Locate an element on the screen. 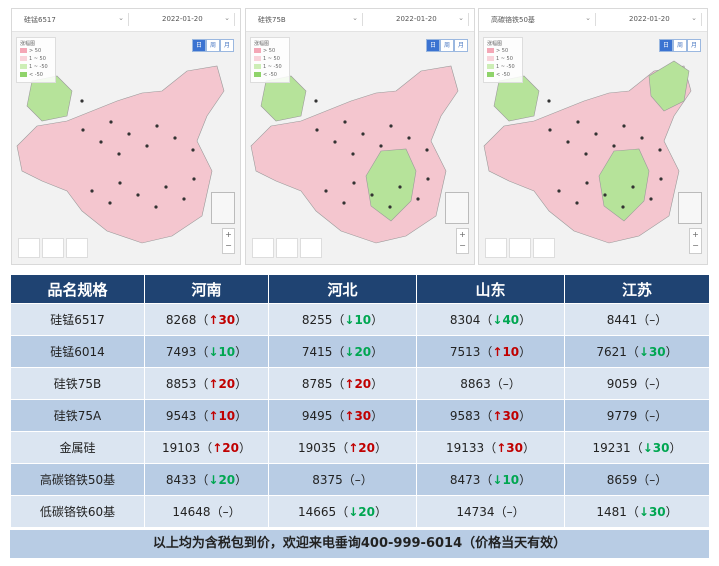 This screenshot has width=719, height=566. change-up: ↑20 is located at coordinates (361, 448).